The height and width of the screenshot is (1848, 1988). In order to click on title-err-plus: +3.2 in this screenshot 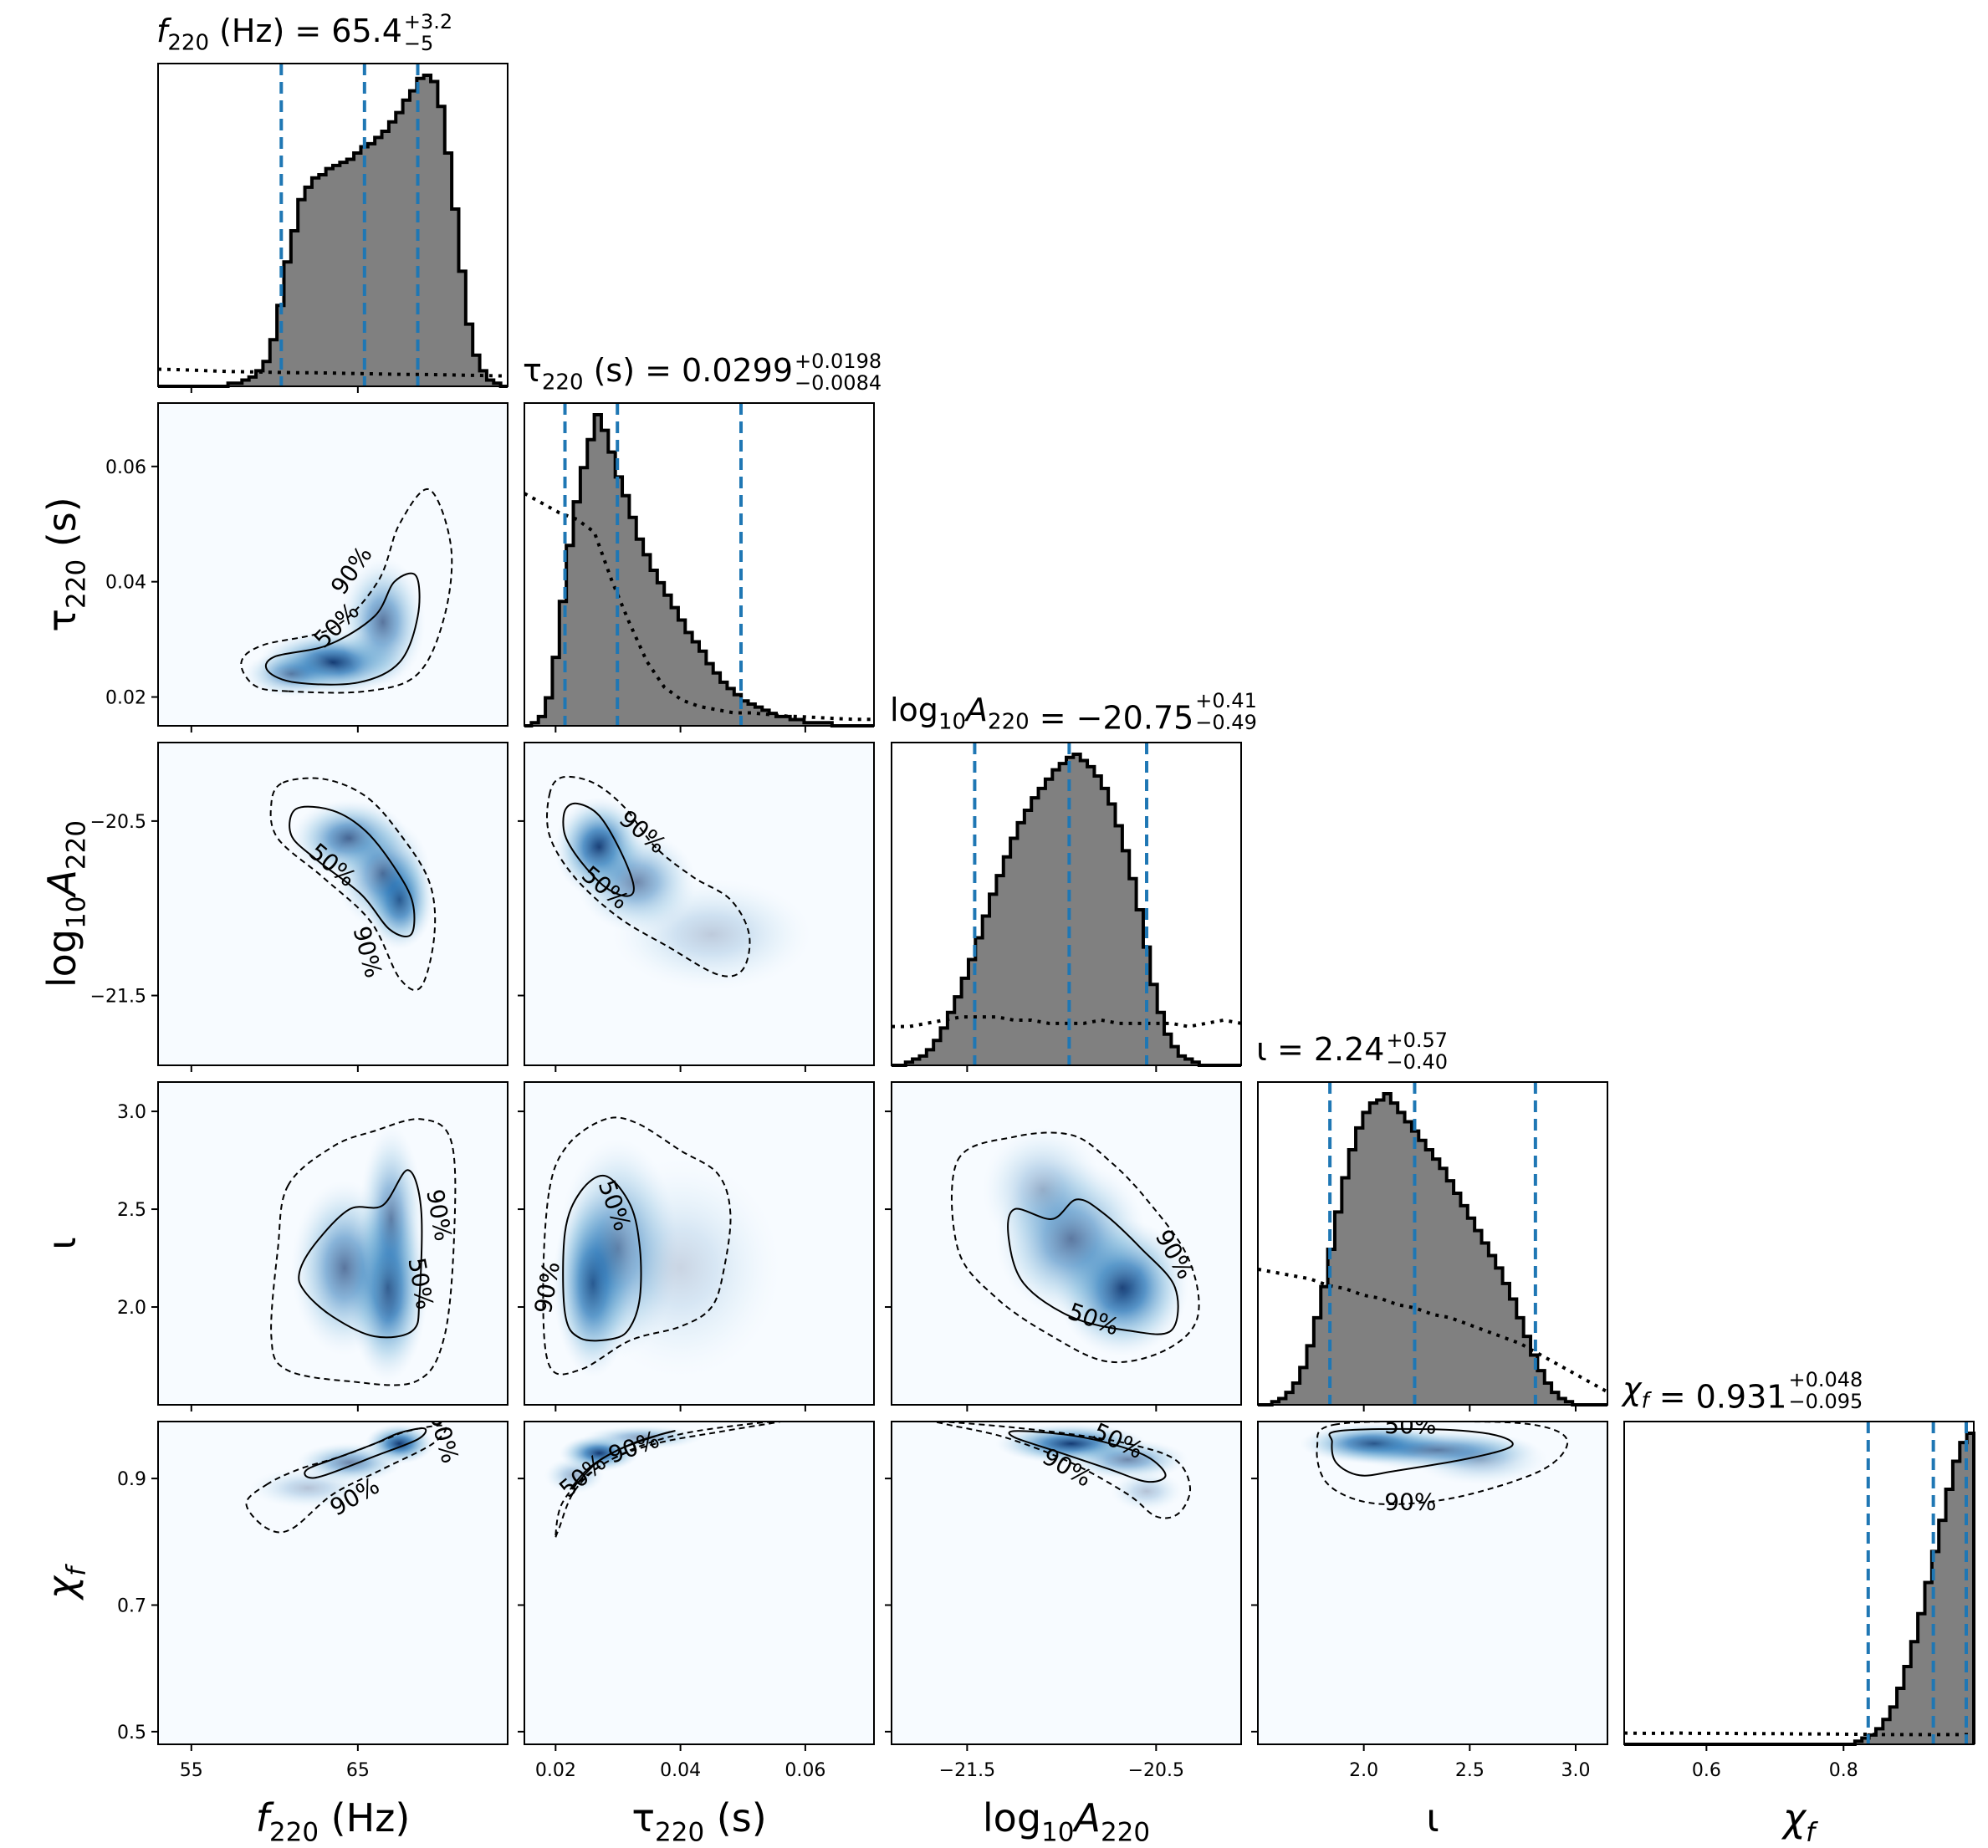, I will do `click(428, 21)`.